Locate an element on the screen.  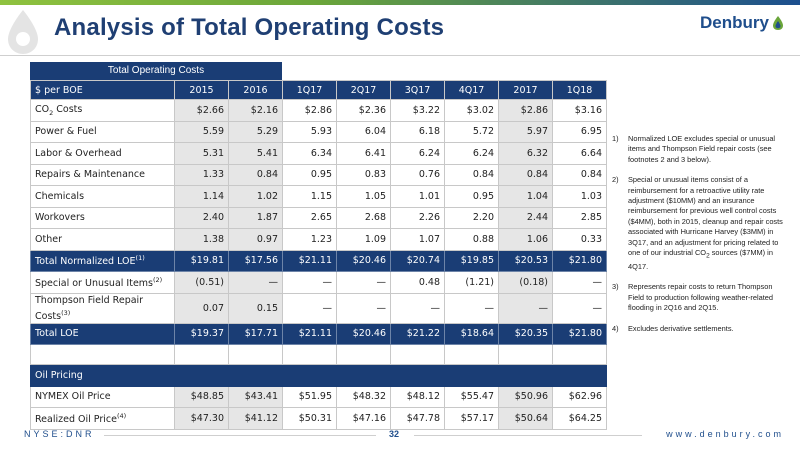
table-cell: 6.41 is located at coordinates (363, 153).